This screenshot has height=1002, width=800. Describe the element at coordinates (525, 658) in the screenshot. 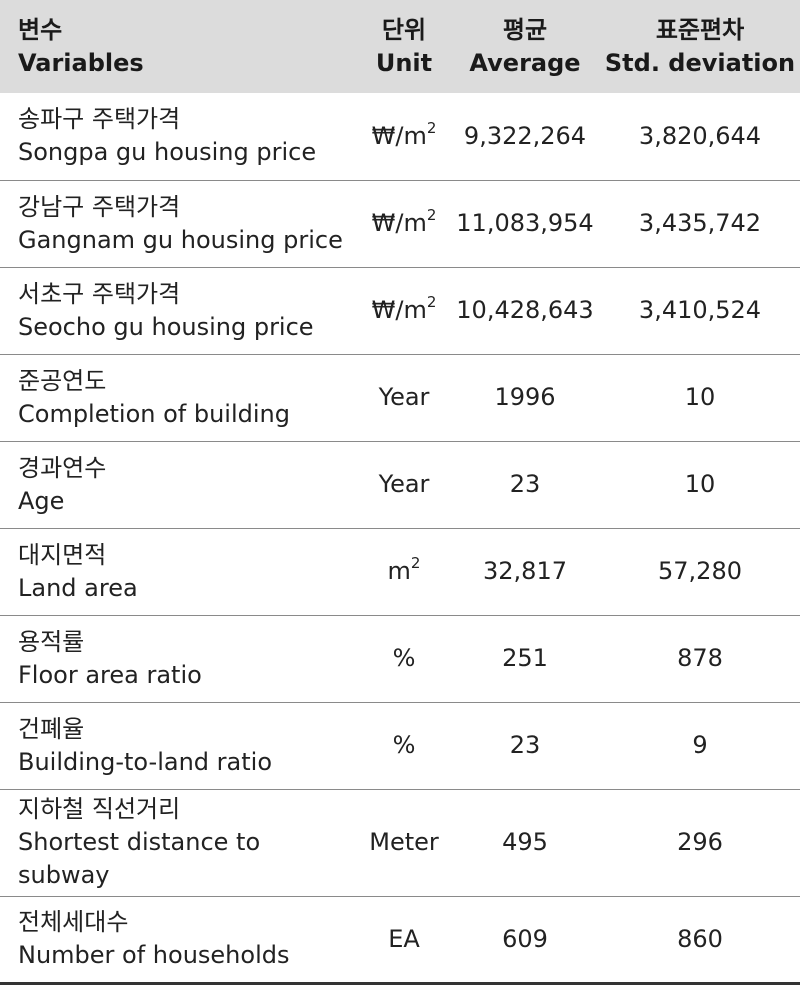

I see `average-cell: 251` at that location.